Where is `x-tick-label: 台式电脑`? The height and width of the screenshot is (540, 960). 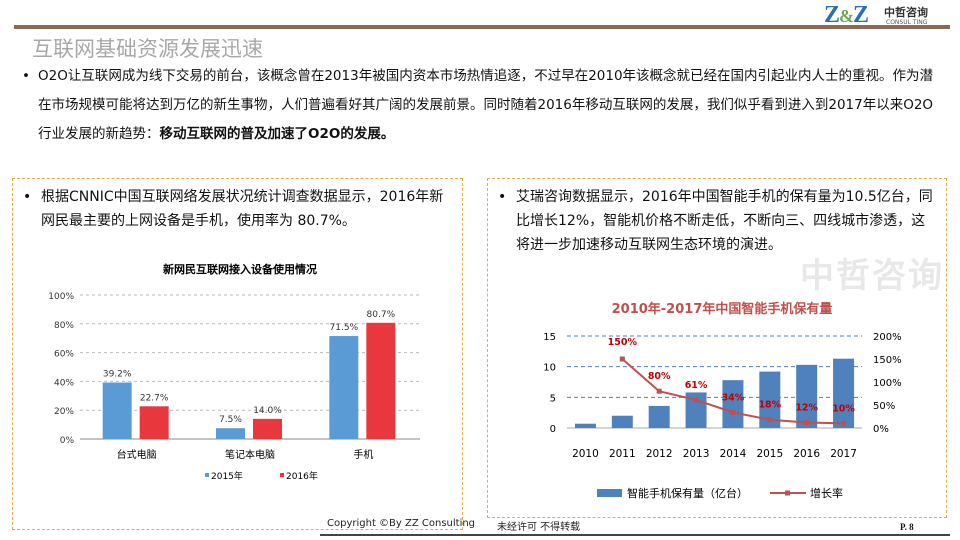 x-tick-label: 台式电脑 is located at coordinates (137, 454).